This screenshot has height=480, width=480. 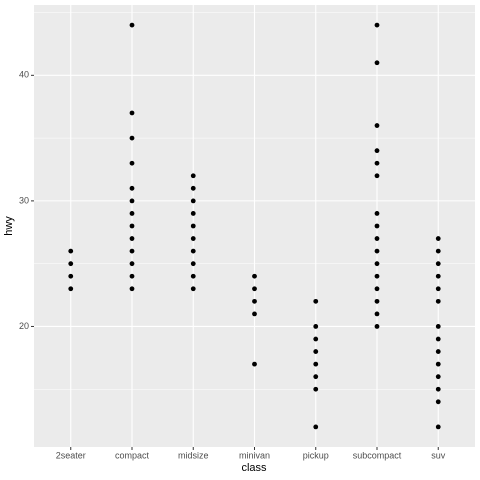 What do you see at coordinates (24, 200) in the screenshot?
I see `y-tick-label: 30` at bounding box center [24, 200].